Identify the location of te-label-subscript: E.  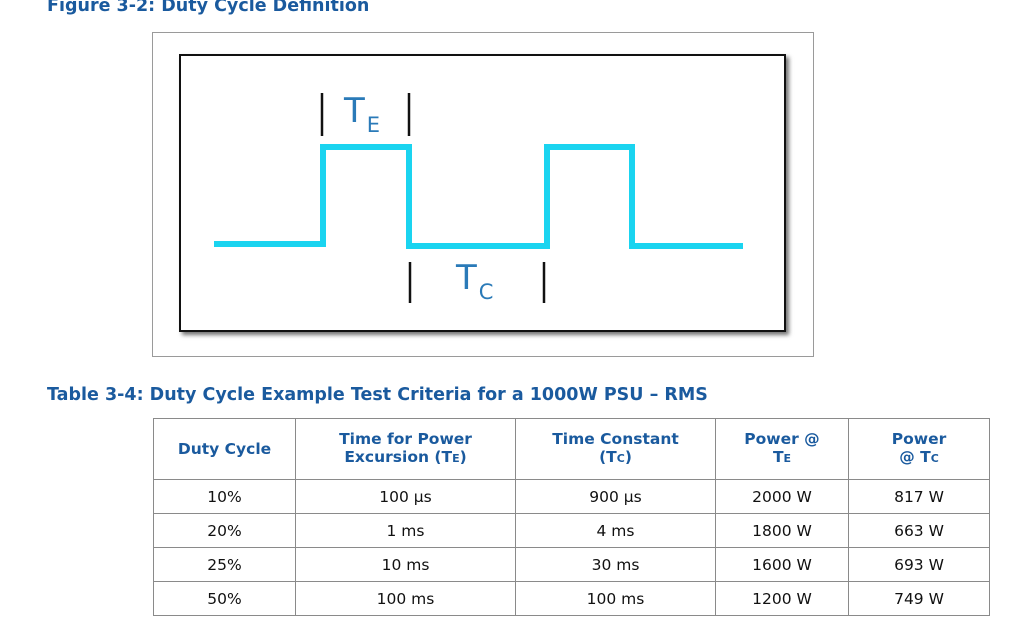
(373, 125).